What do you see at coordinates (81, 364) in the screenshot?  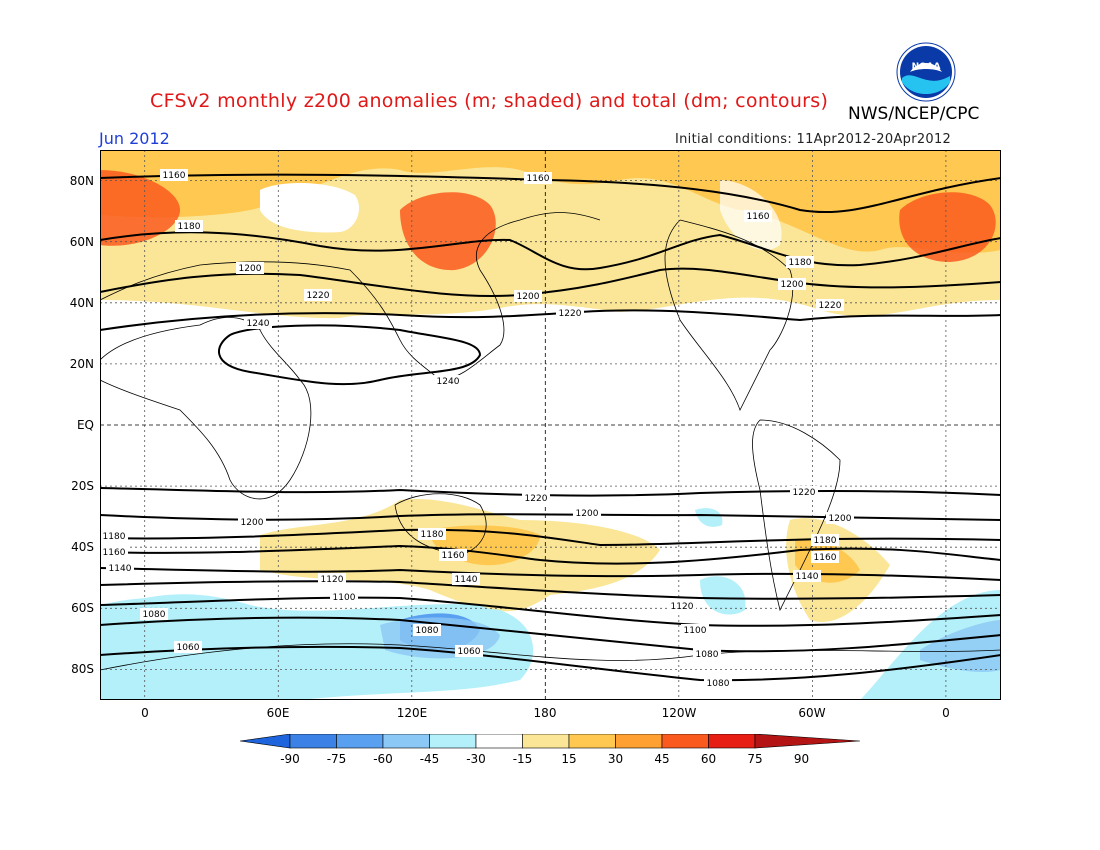 I see `lat-label: 20N` at bounding box center [81, 364].